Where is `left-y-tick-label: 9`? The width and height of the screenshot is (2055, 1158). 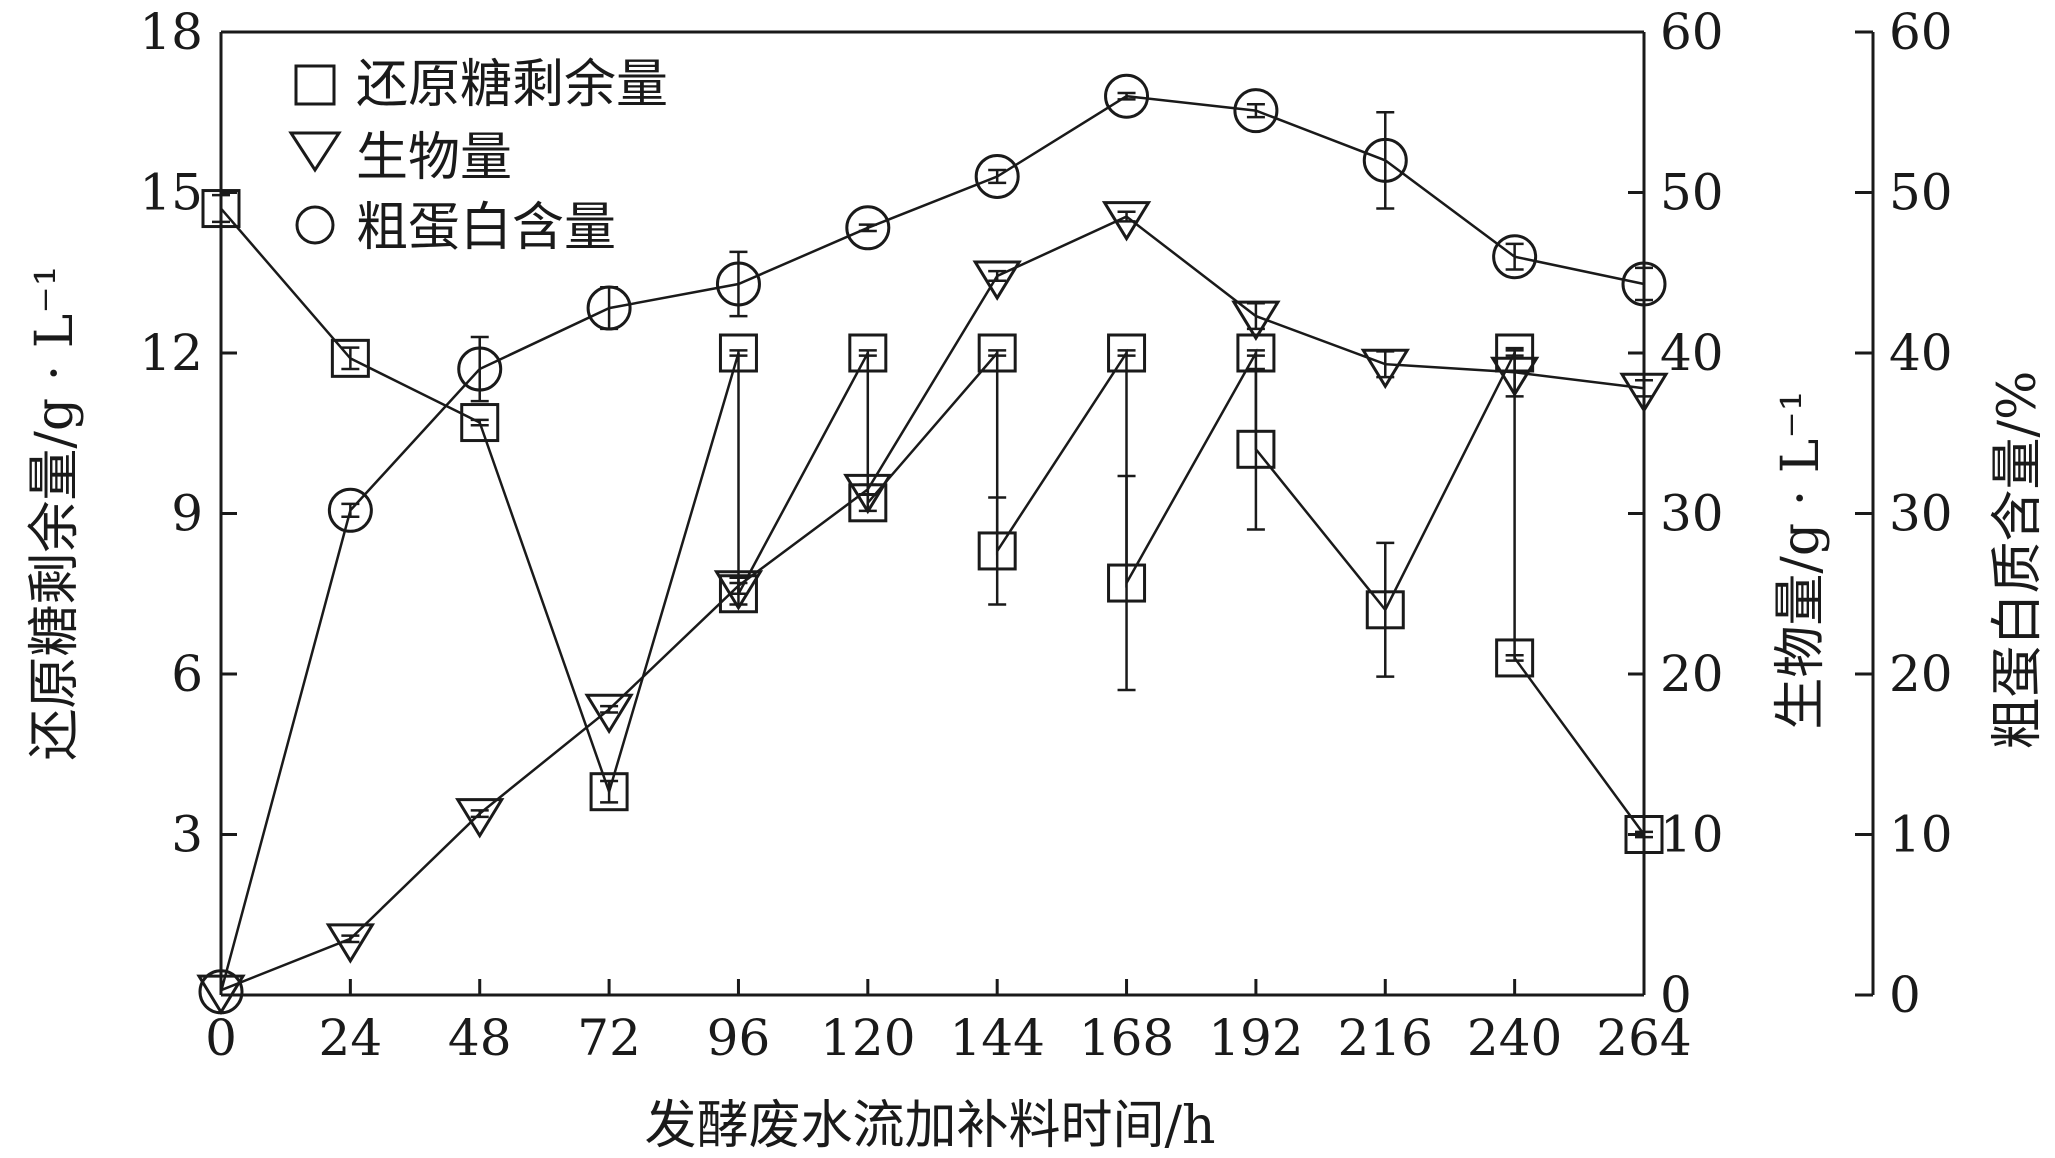
left-y-tick-label: 9 is located at coordinates (187, 514).